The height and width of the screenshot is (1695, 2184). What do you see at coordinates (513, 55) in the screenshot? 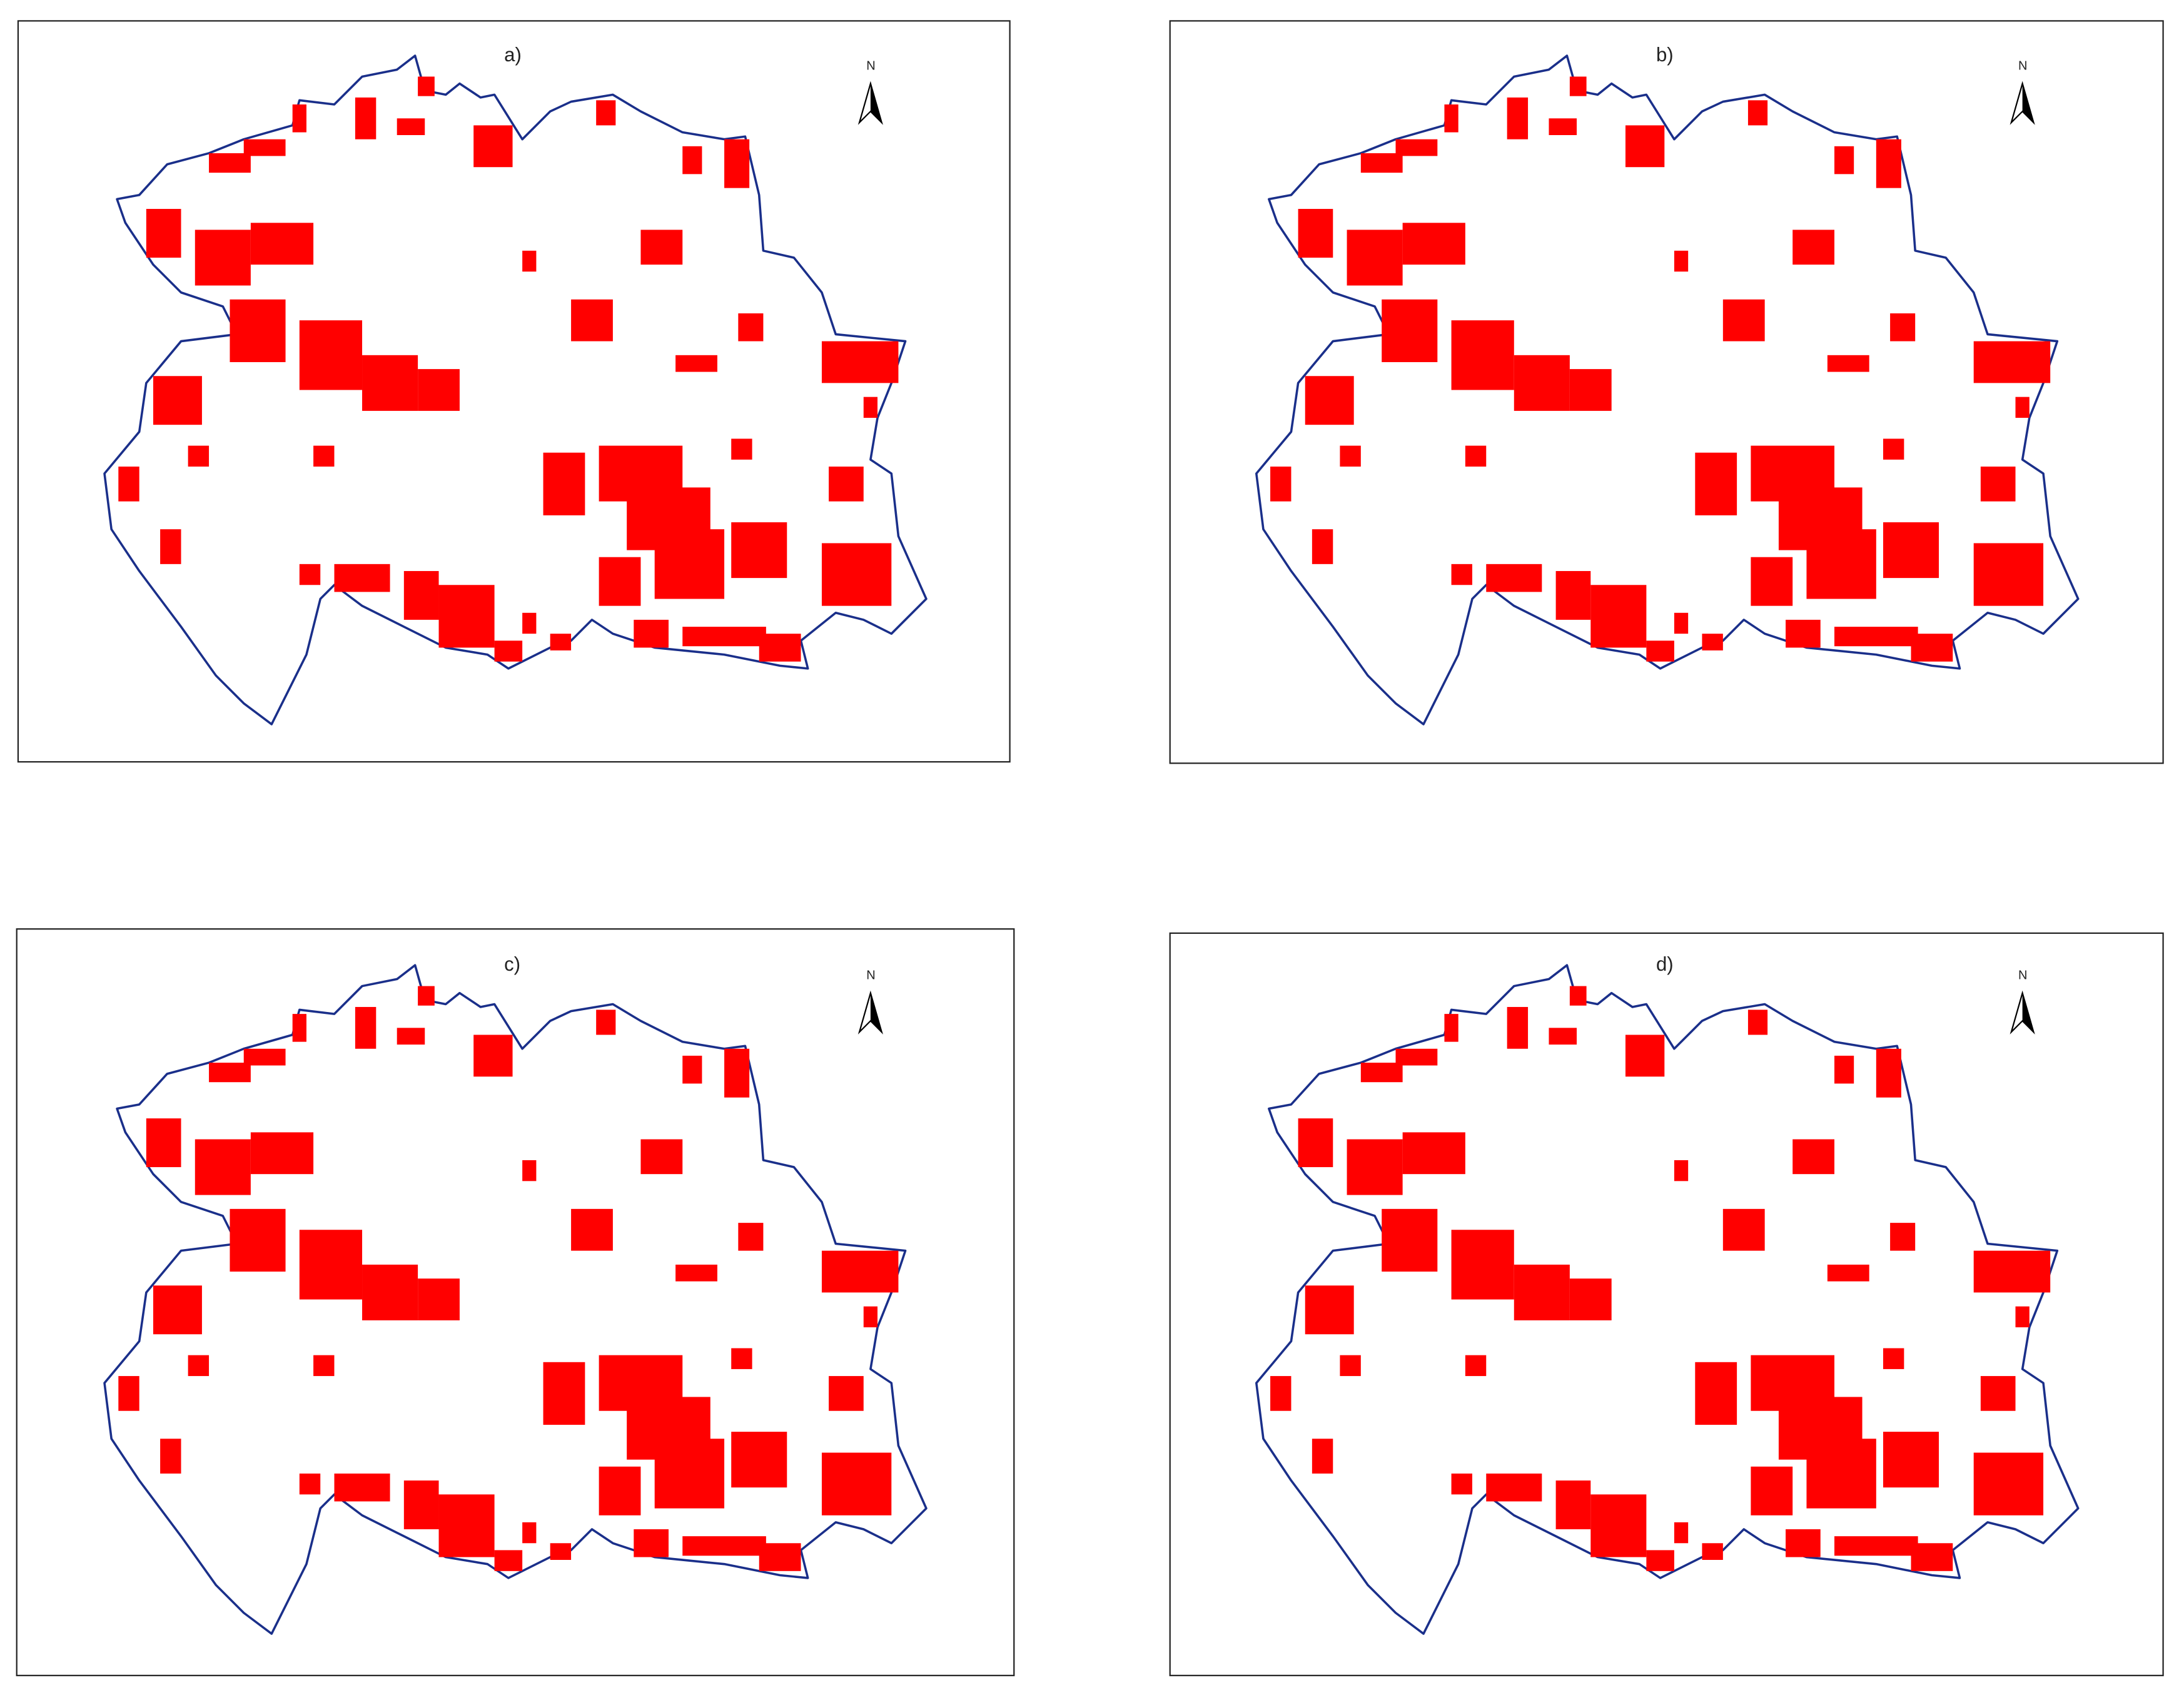
I see `panel-label: a)` at bounding box center [513, 55].